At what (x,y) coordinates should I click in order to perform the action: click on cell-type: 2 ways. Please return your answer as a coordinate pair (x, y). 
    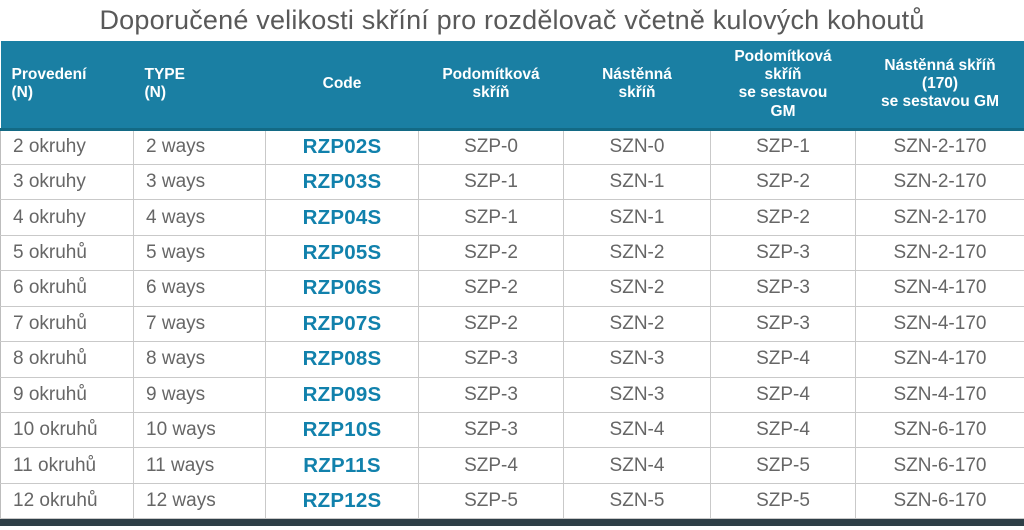
    Looking at the image, I should click on (199, 147).